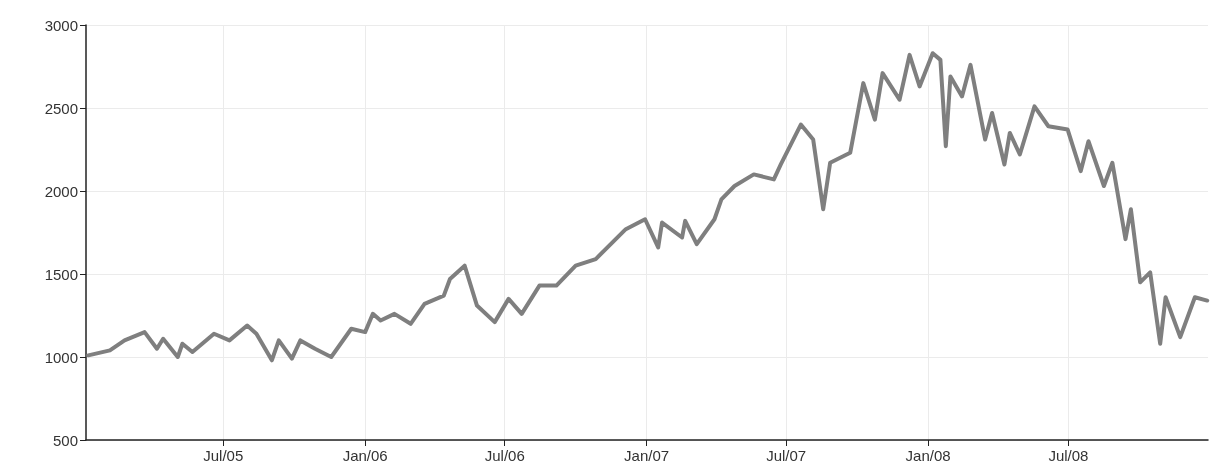  Describe the element at coordinates (61, 274) in the screenshot. I see `y-tick-label: 1500` at that location.